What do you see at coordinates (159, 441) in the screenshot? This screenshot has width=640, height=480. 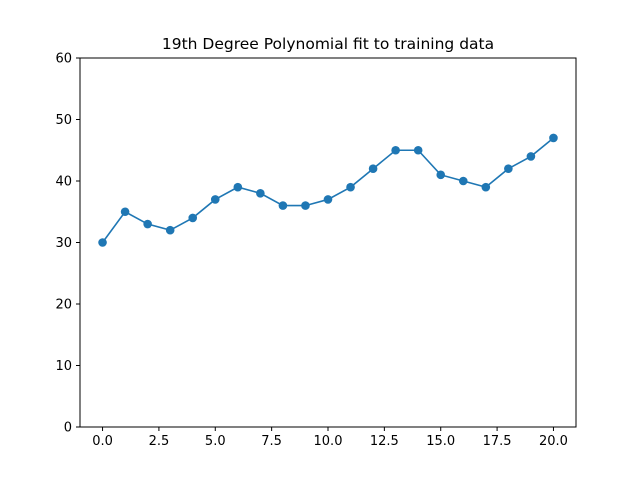 I see `x-tick-label: 2.5` at bounding box center [159, 441].